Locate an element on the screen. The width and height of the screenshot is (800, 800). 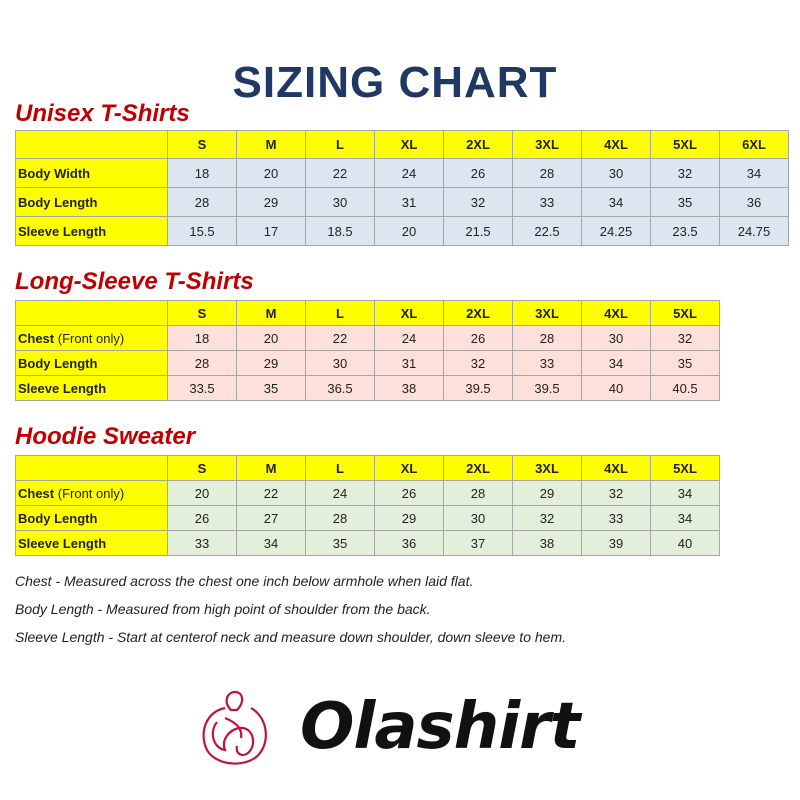
olashirt-brand-logo: Olashirt is located at coordinates (440, 727).